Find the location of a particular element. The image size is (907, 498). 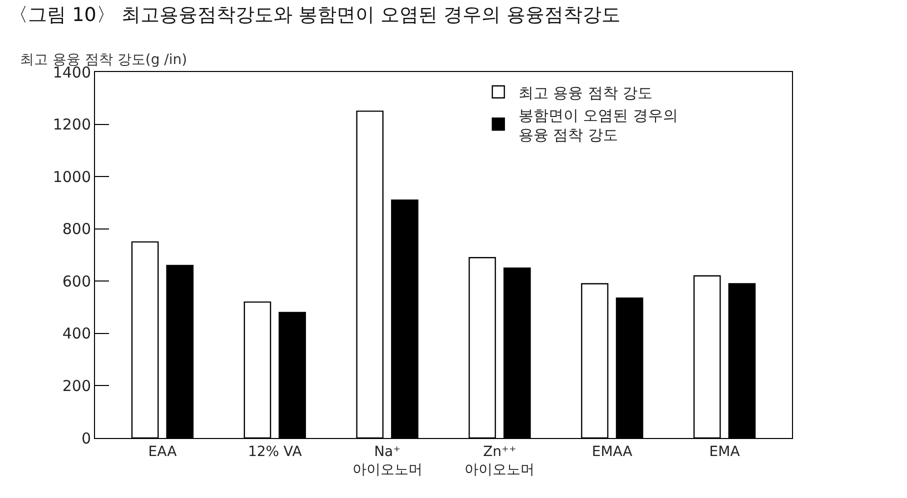

legend-label: 봉함면이 오염된 경우의 용융 점착 강도 is located at coordinates (598, 125).